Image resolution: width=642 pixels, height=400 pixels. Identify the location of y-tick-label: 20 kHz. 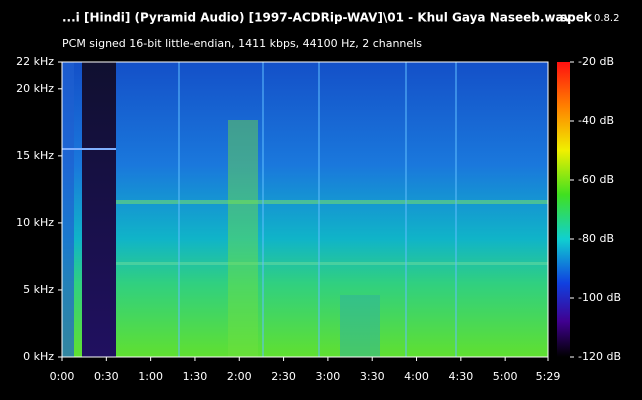
(35, 88).